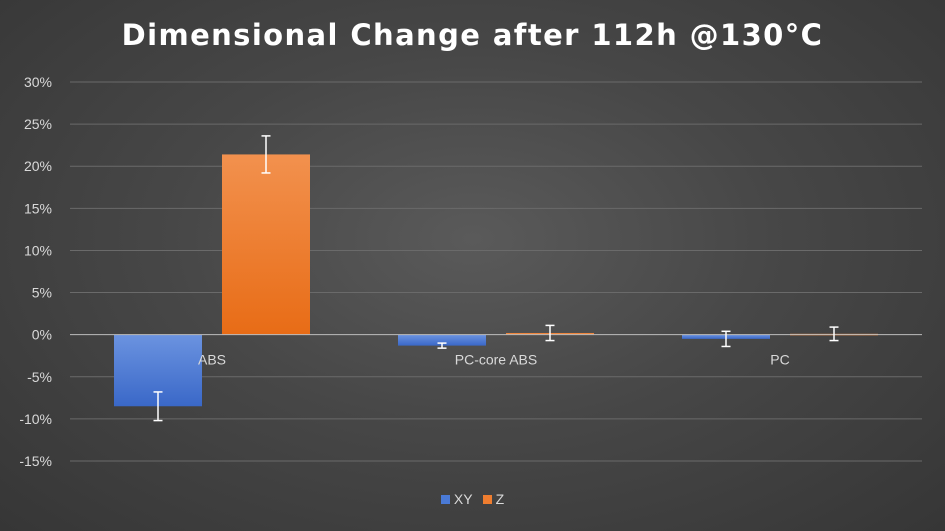 The width and height of the screenshot is (945, 531). Describe the element at coordinates (38, 208) in the screenshot. I see `y-tick-label: 15%` at that location.